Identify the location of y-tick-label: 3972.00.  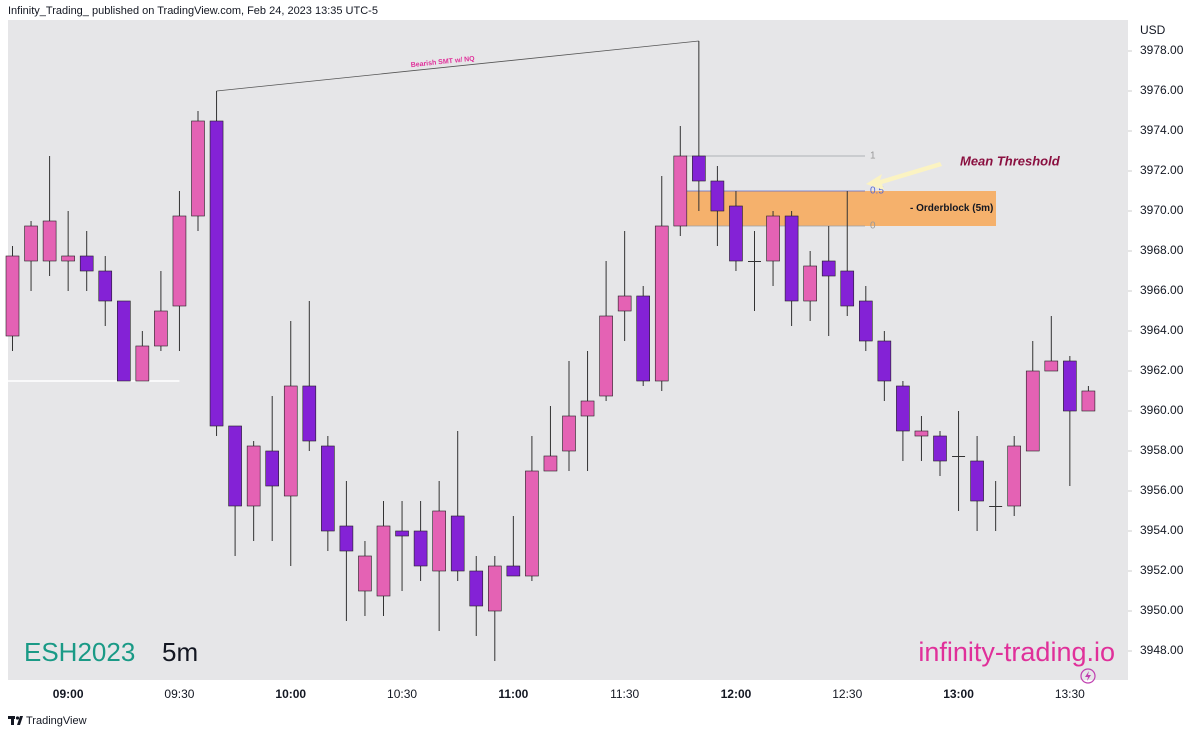
(1162, 170).